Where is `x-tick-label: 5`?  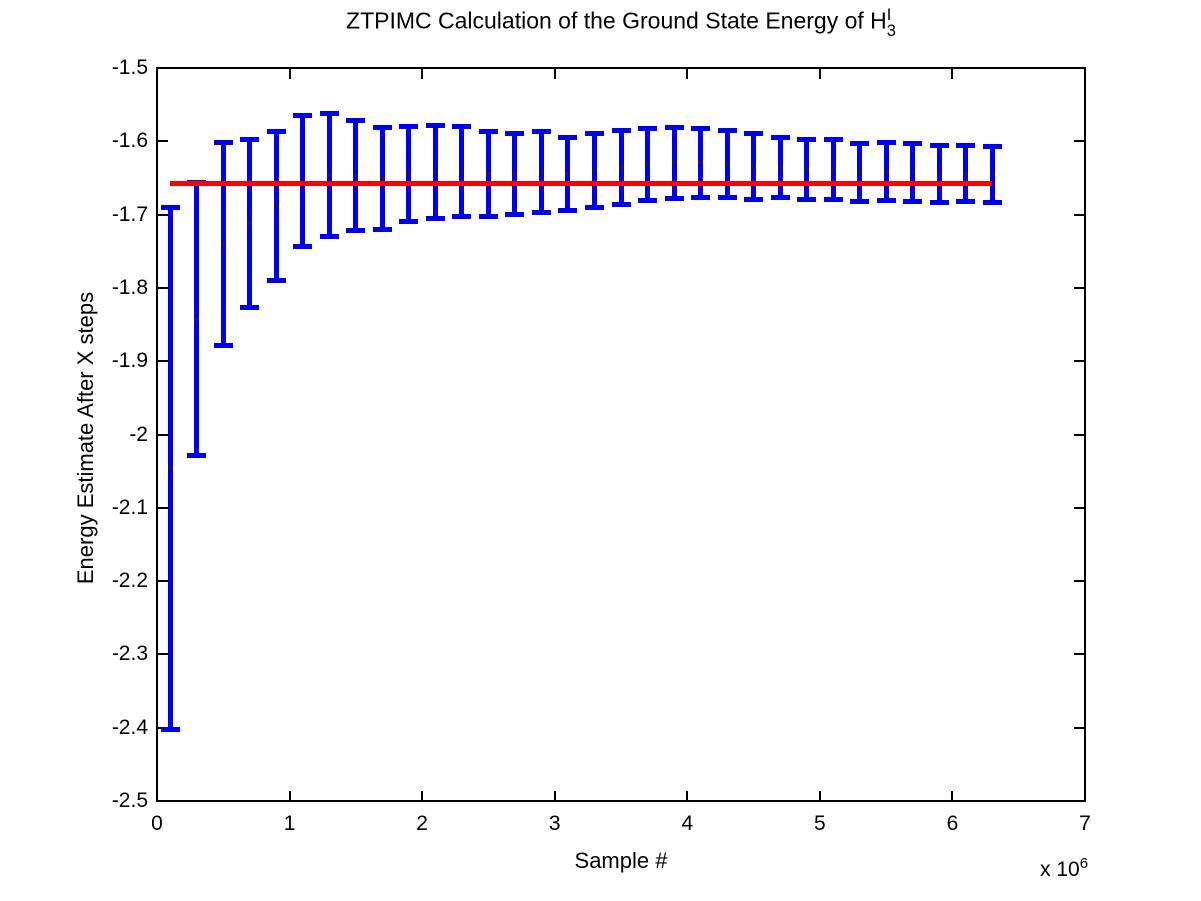 x-tick-label: 5 is located at coordinates (820, 823).